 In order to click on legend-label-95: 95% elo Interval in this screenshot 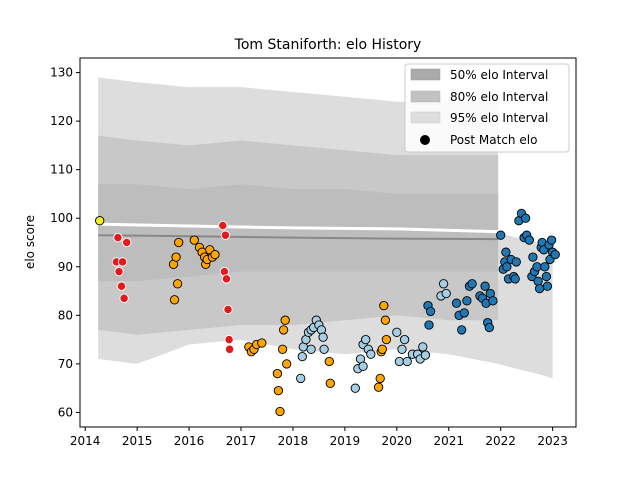, I will do `click(499, 118)`.